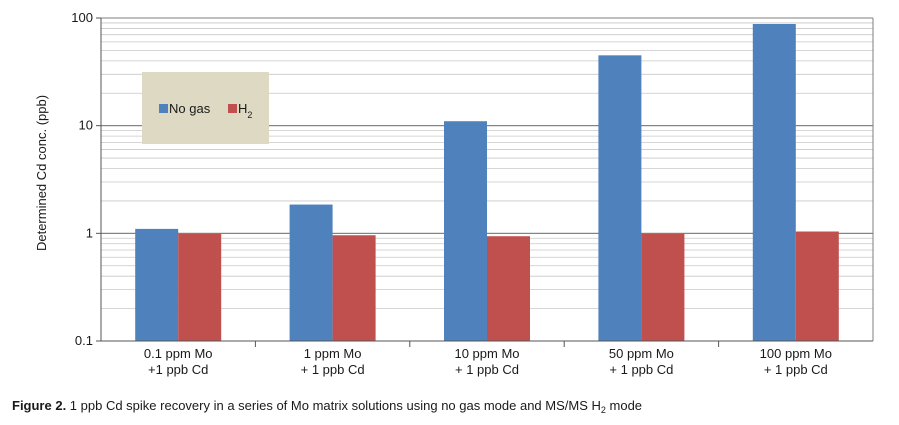 This screenshot has height=425, width=899. Describe the element at coordinates (641, 353) in the screenshot. I see `x-category-label: 50 ppm Mo` at that location.